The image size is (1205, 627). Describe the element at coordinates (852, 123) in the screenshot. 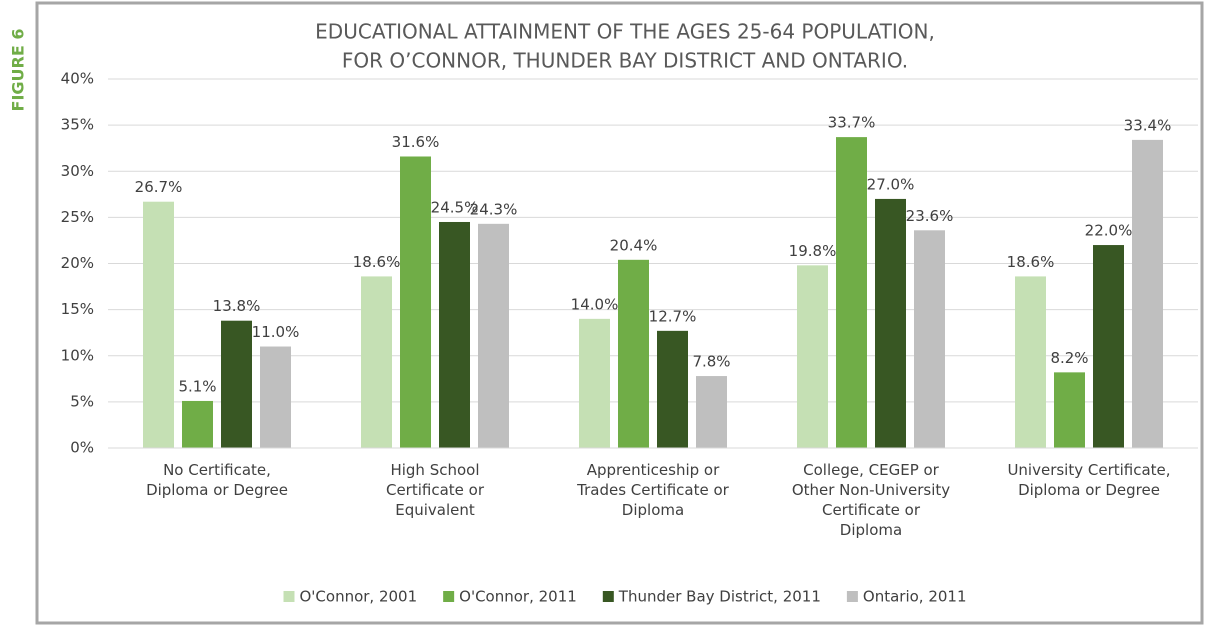

I see `data-label: 33.7%` at that location.